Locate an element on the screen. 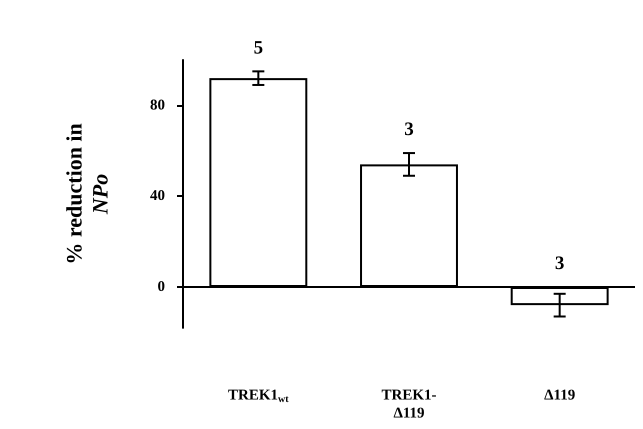  y-tick-label: 40 is located at coordinates (157, 196).